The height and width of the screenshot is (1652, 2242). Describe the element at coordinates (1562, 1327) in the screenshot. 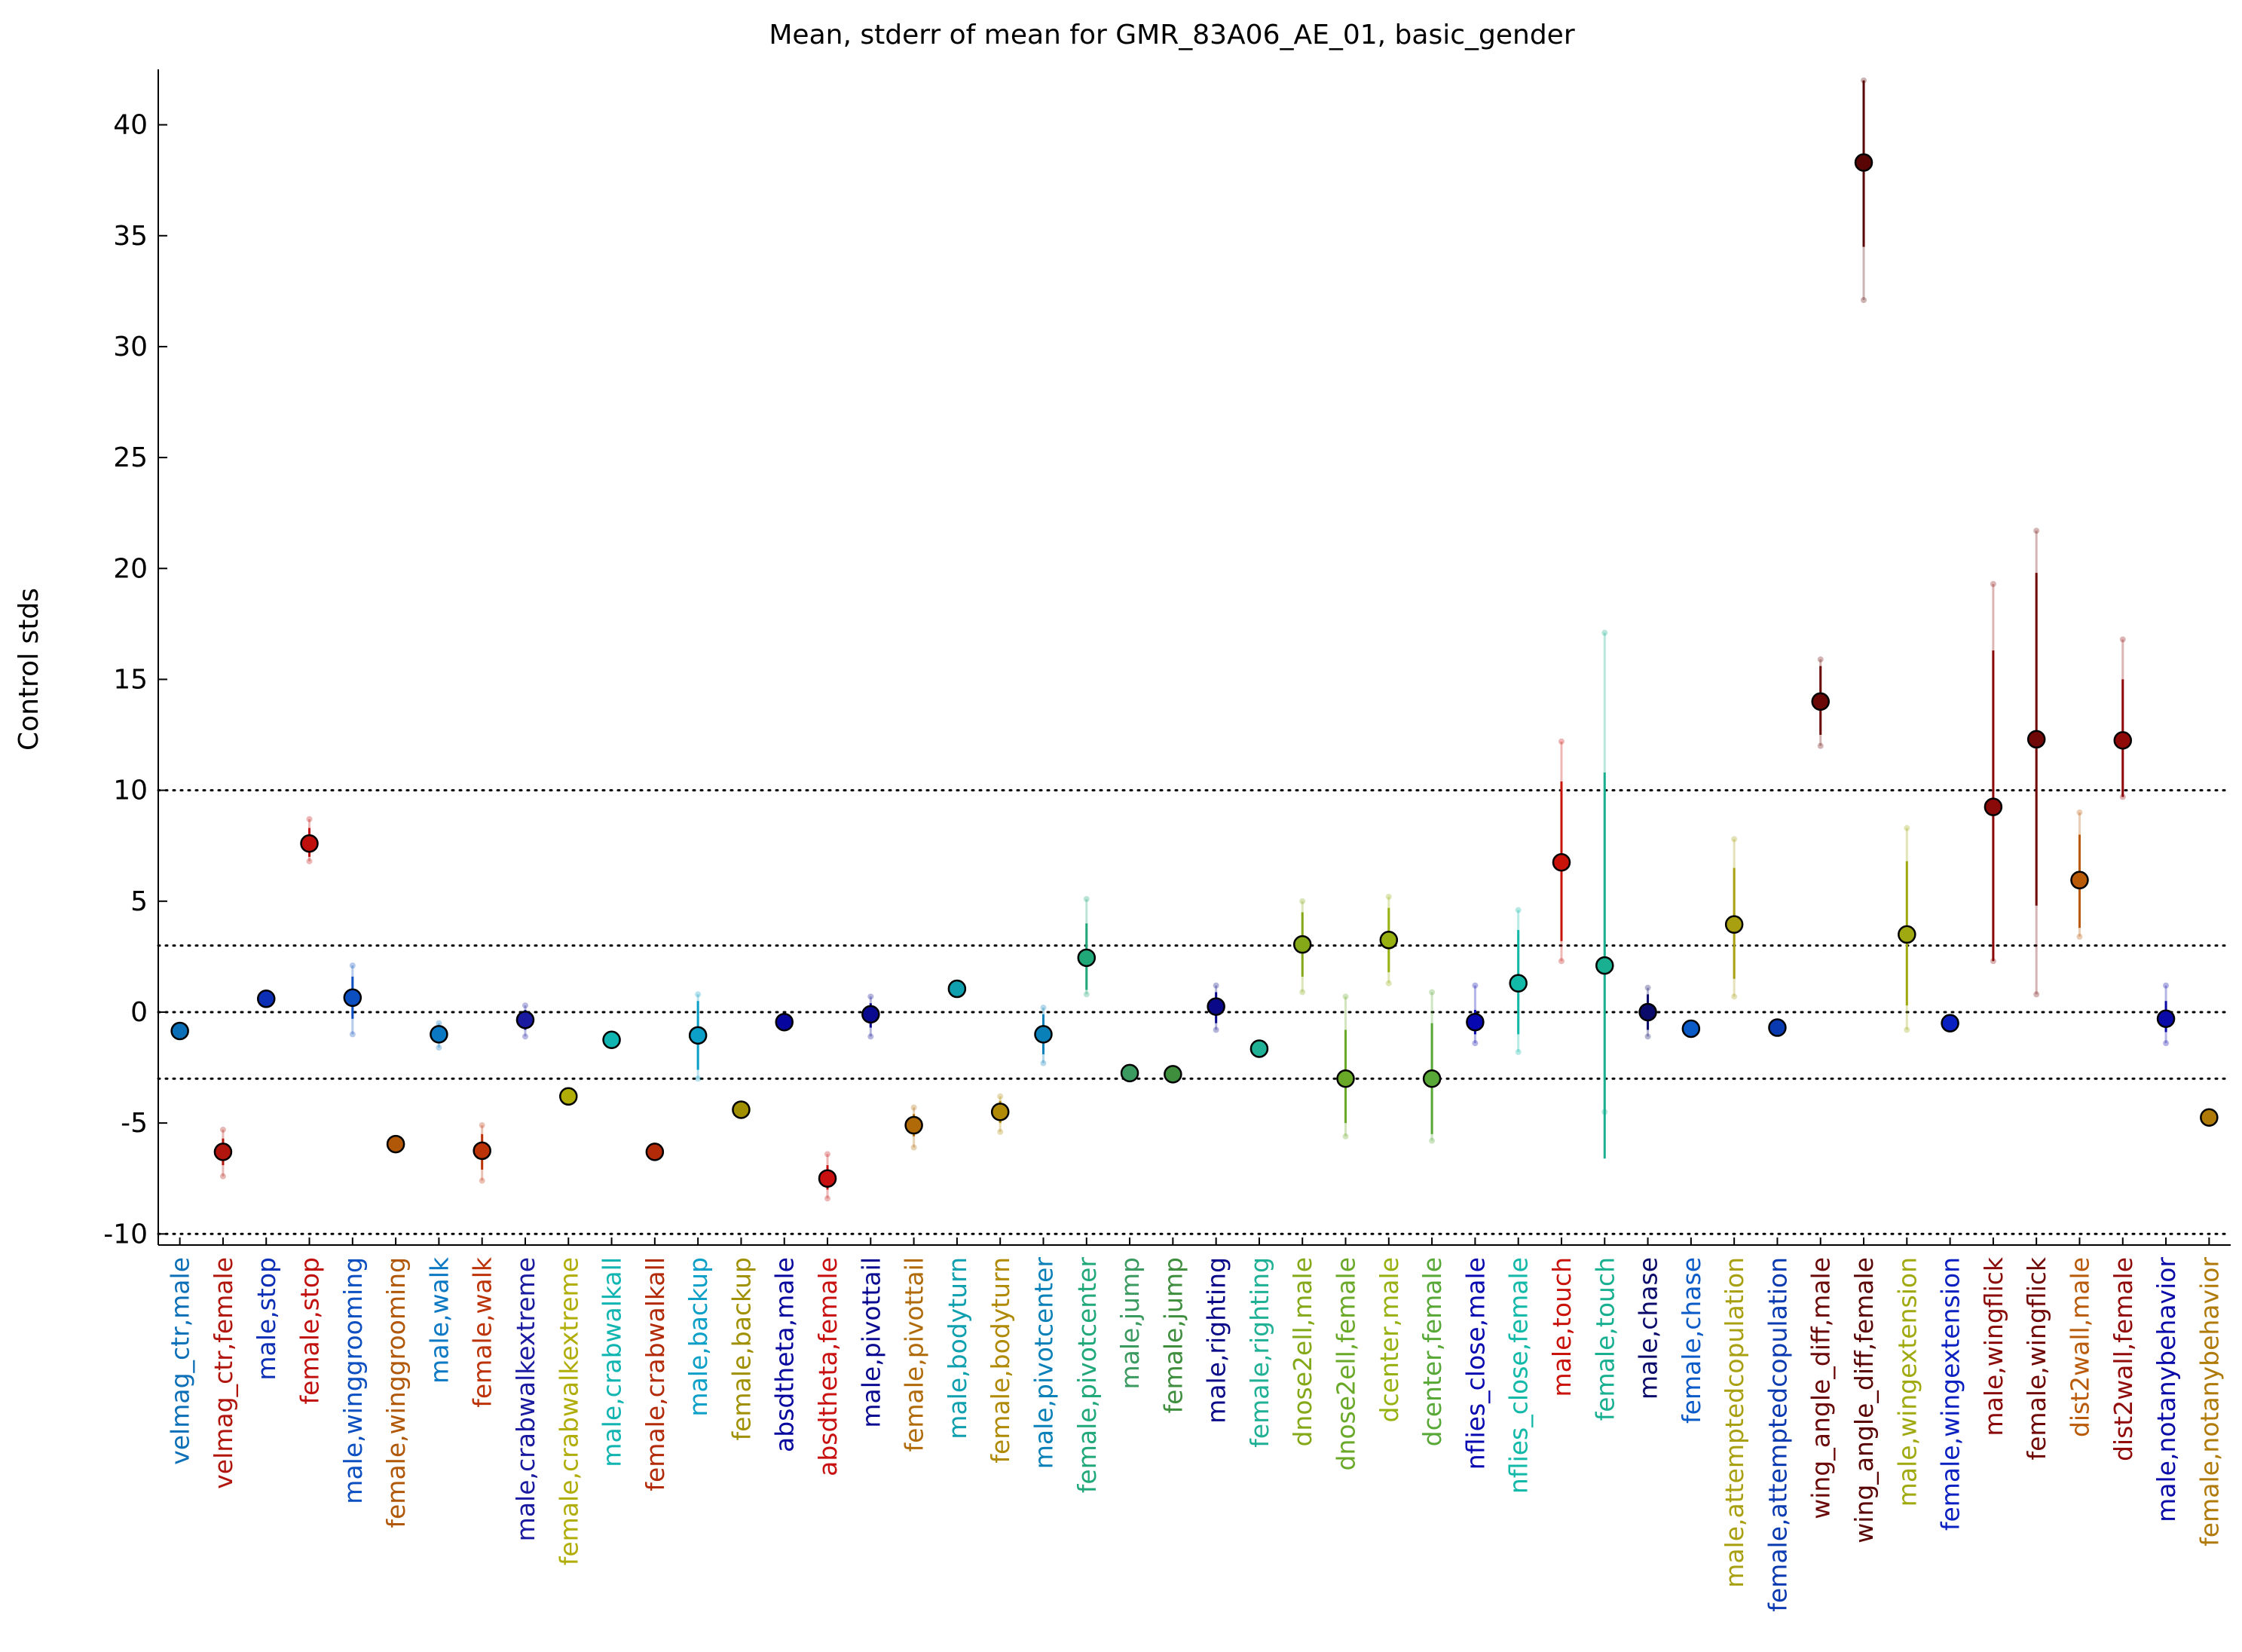

I see `x-tick-label: male,touch` at that location.